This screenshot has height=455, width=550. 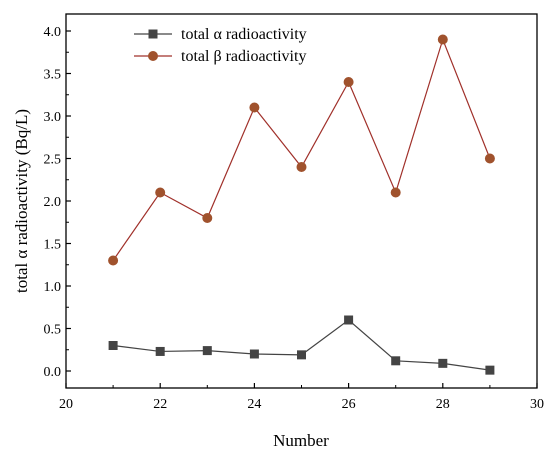 I want to click on y-axis-title: total α radioactivity (Bq/L), so click(x=21, y=201).